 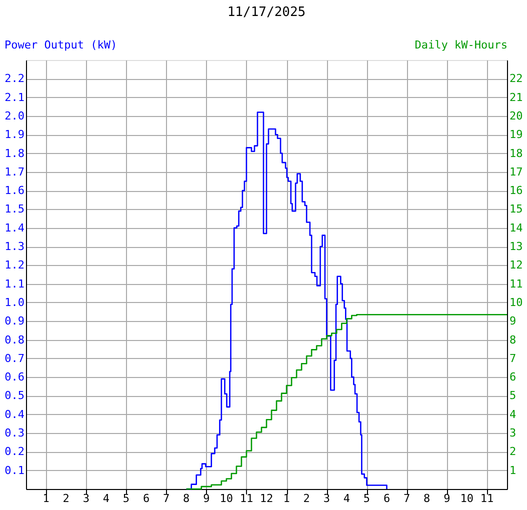 What do you see at coordinates (14, 395) in the screenshot?
I see `y-tick-label: 0.5` at bounding box center [14, 395].